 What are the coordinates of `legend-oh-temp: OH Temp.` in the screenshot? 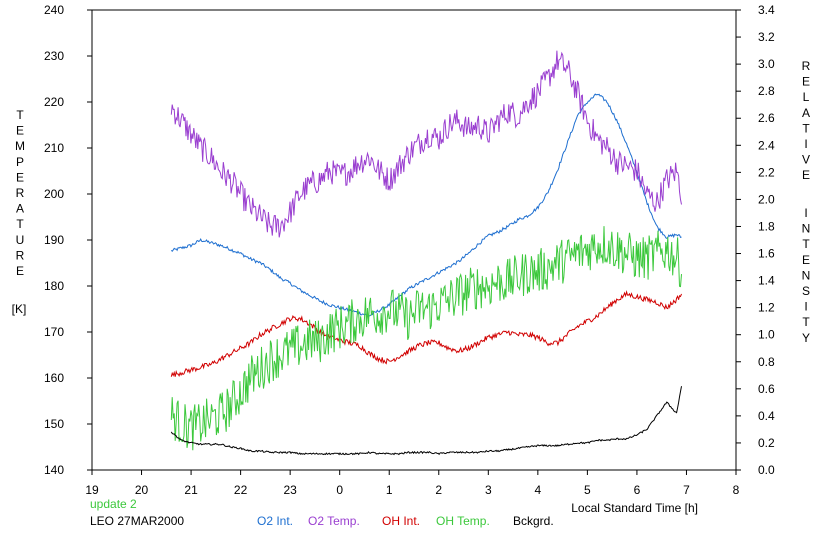 It's located at (463, 521).